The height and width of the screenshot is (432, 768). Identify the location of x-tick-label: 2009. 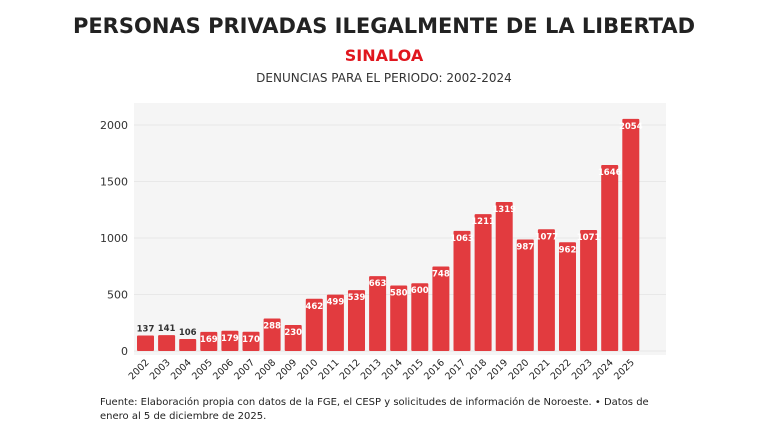
(286, 369).